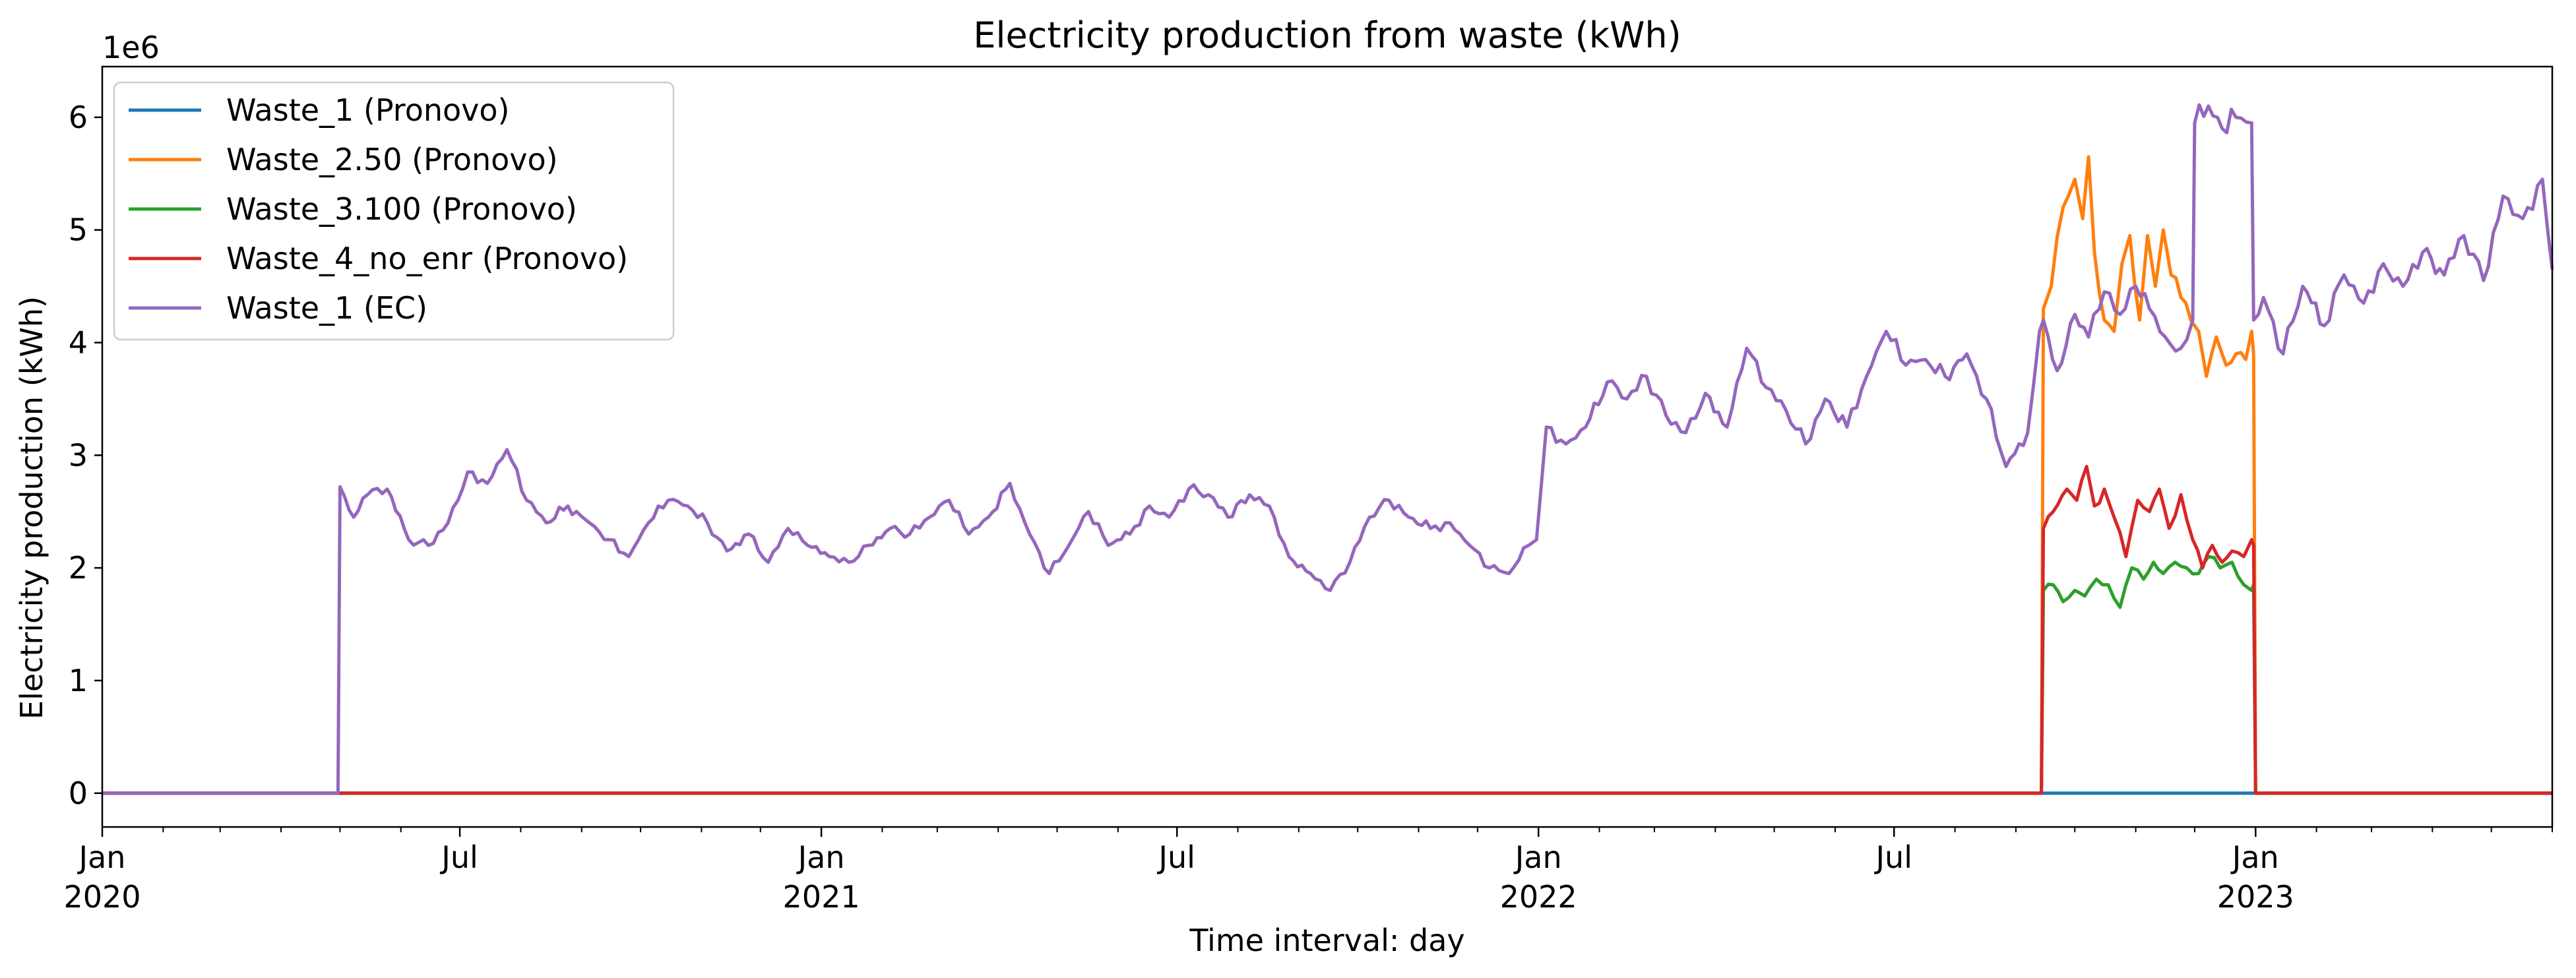  I want to click on x-tick-year-label: 2021, so click(822, 897).